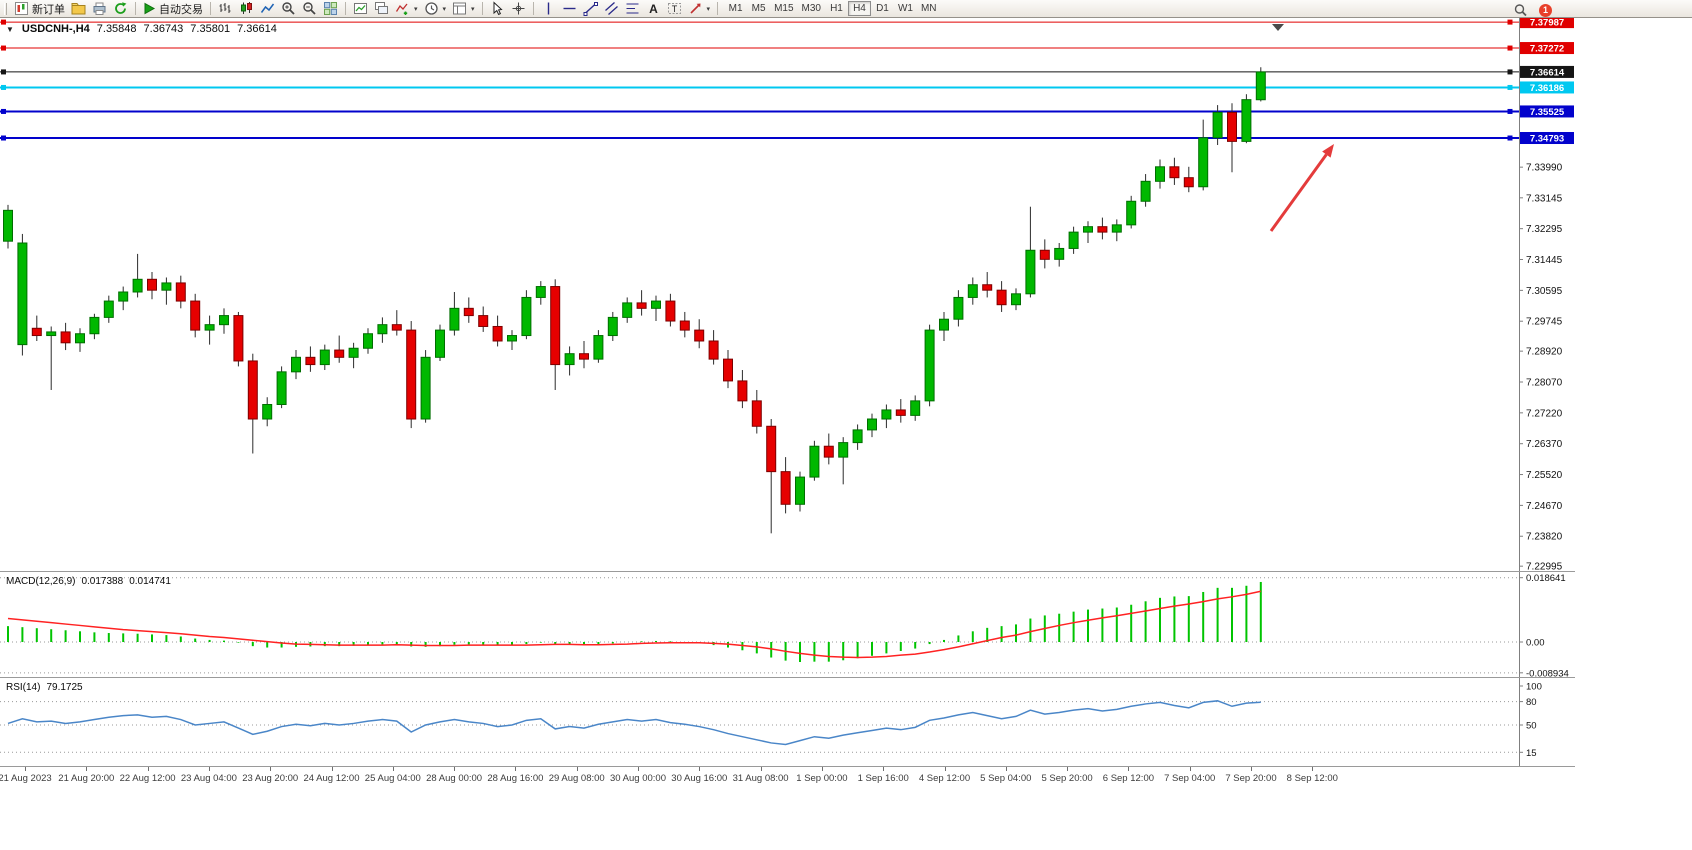  I want to click on search-icon, so click(1520, 9).